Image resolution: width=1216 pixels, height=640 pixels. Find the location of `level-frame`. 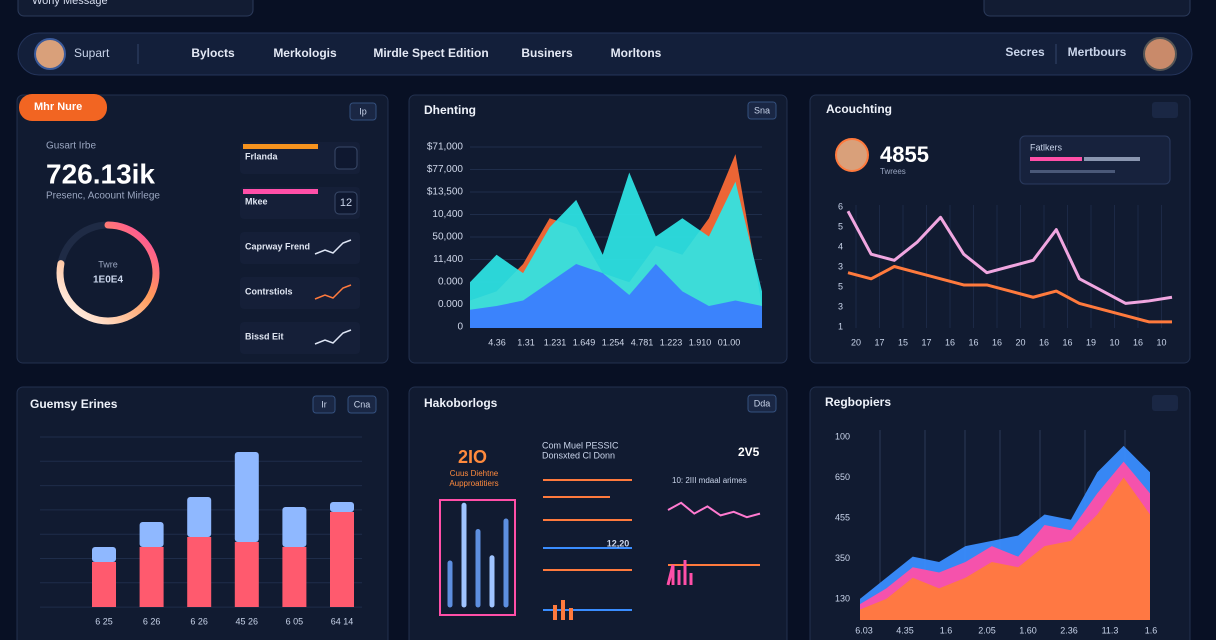

level-frame is located at coordinates (477, 557).